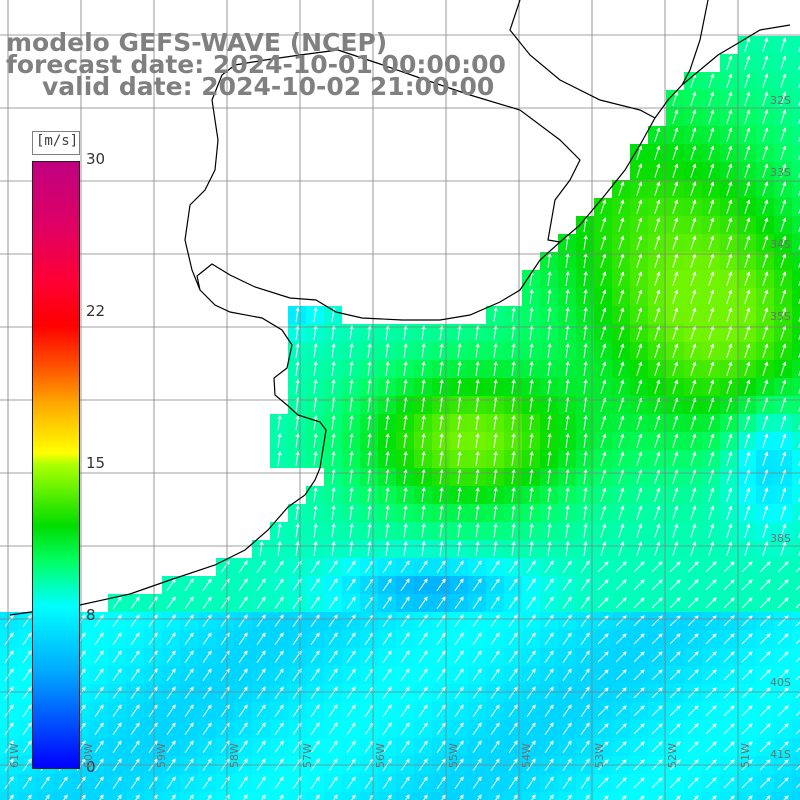  Describe the element at coordinates (91, 615) in the screenshot. I see `colorbar-tick-8: 8` at that location.